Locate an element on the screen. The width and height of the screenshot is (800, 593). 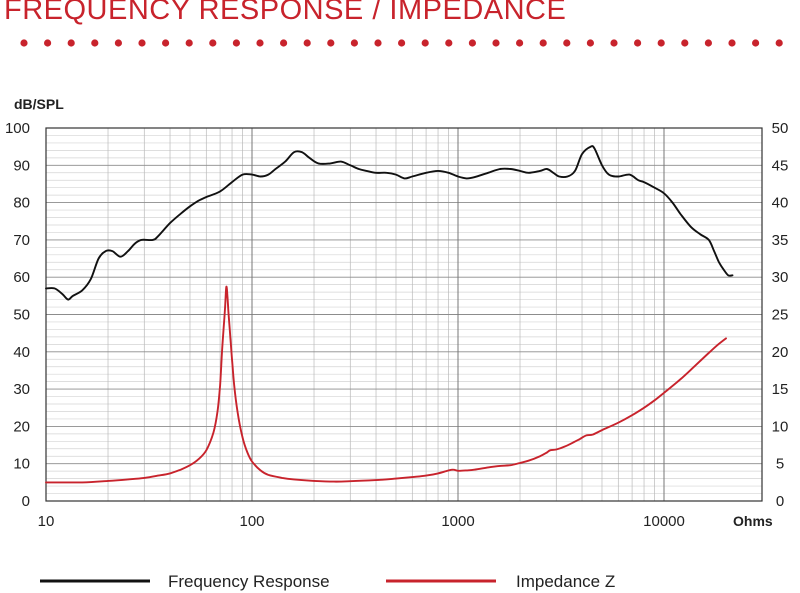
right-tick-label: 0 is located at coordinates (780, 501).